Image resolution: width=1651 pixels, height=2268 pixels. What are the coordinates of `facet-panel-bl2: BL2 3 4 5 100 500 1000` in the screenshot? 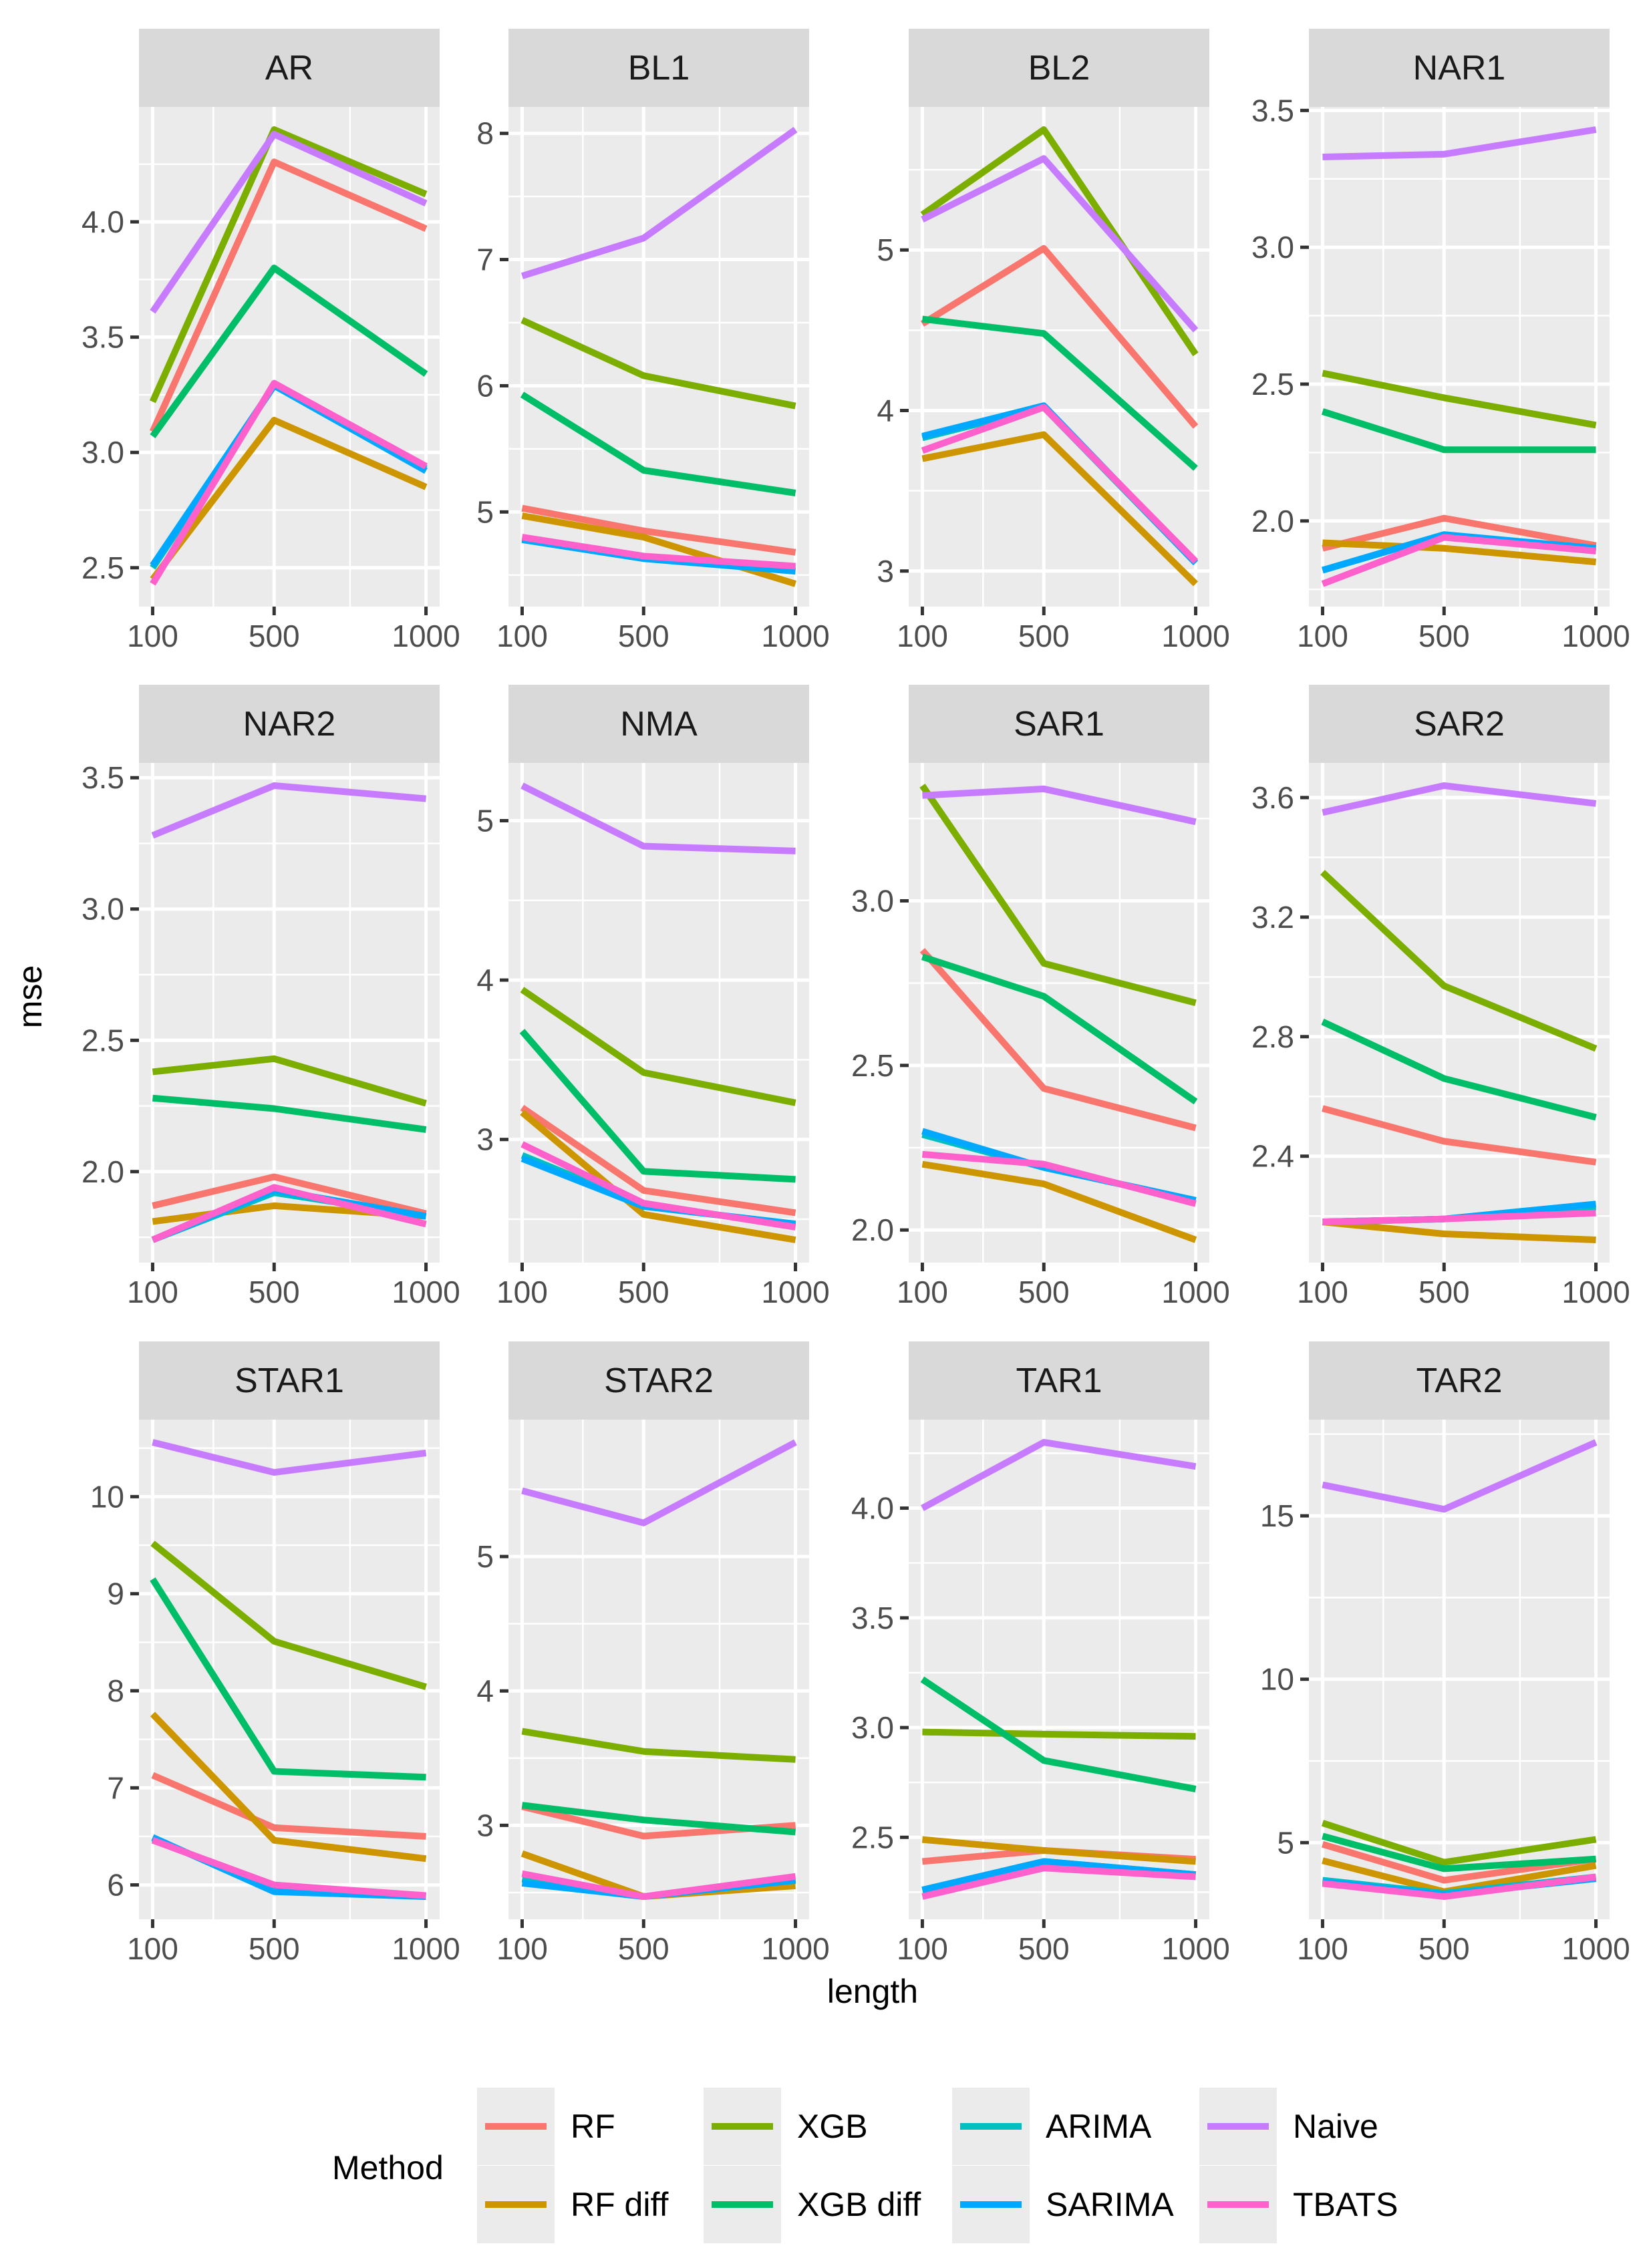 It's located at (1053, 341).